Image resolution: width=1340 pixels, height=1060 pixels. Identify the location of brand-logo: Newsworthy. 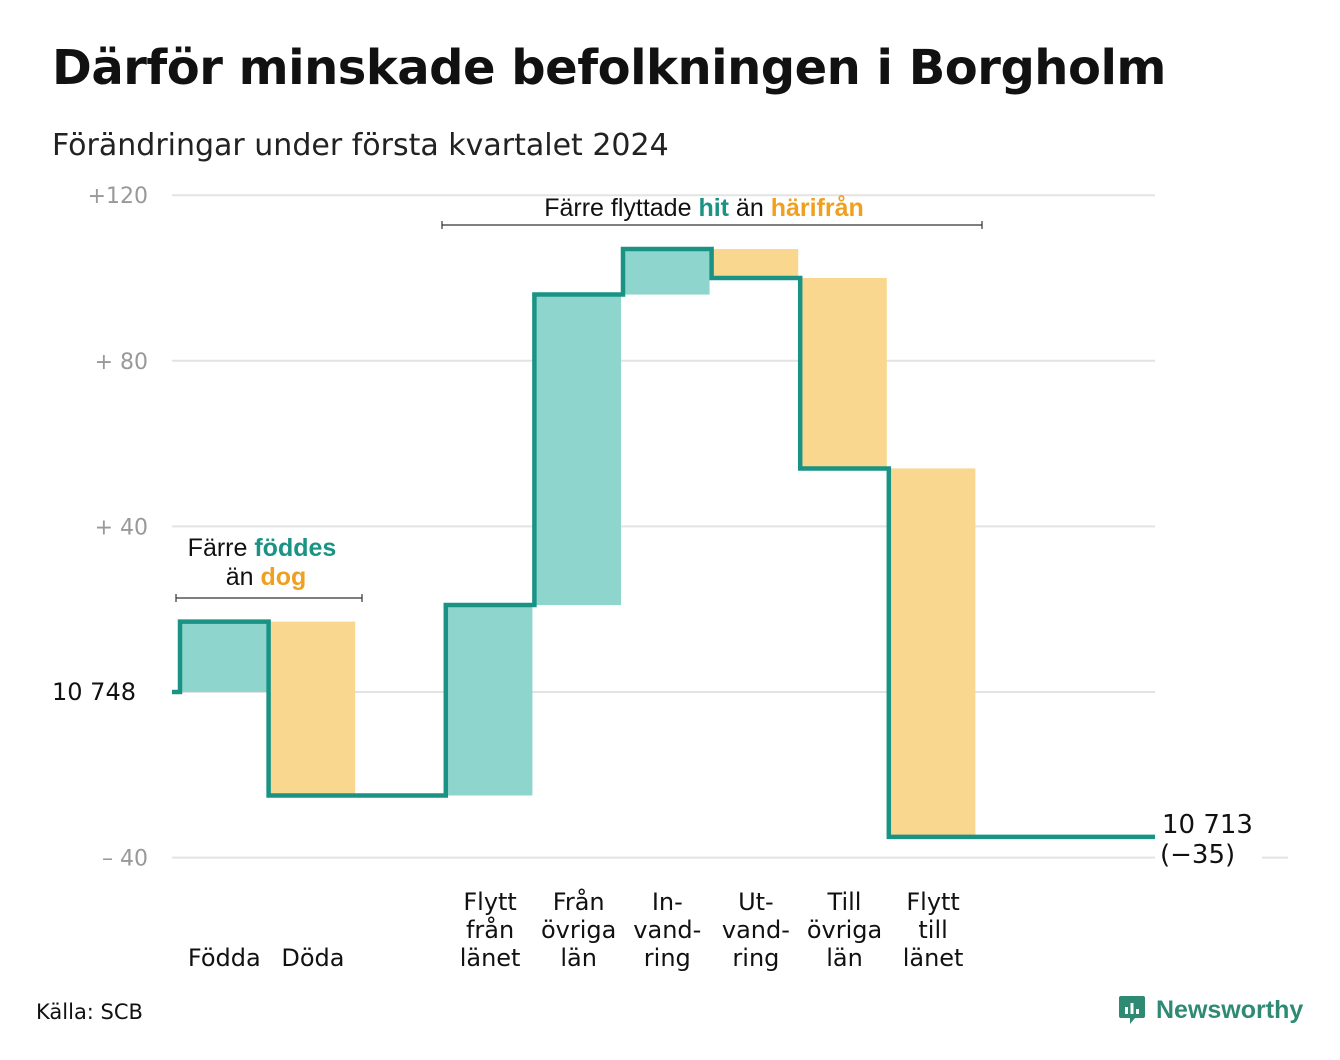
(1210, 1010).